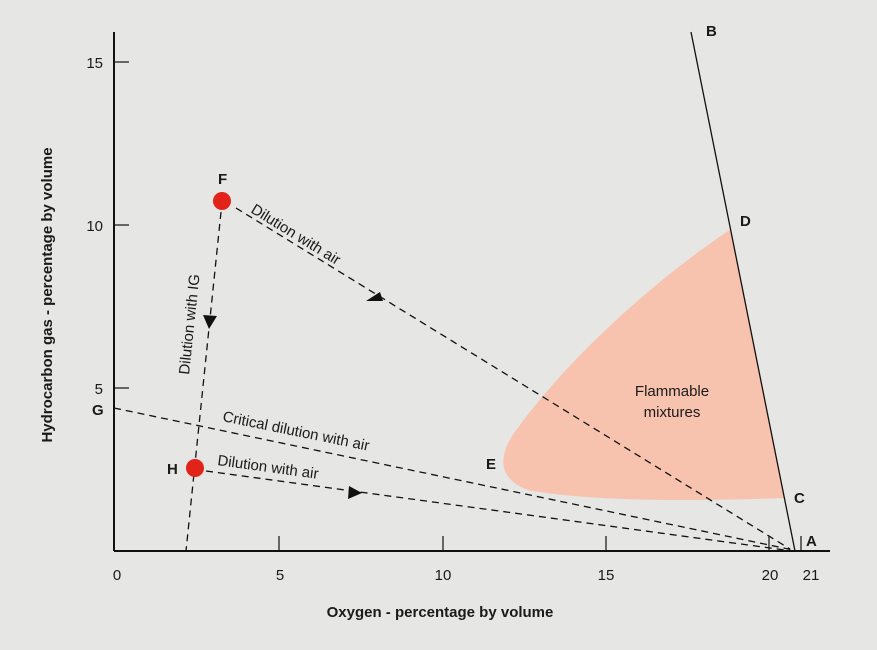 The width and height of the screenshot is (877, 650). Describe the element at coordinates (491, 464) in the screenshot. I see `point-label-e: E` at that location.